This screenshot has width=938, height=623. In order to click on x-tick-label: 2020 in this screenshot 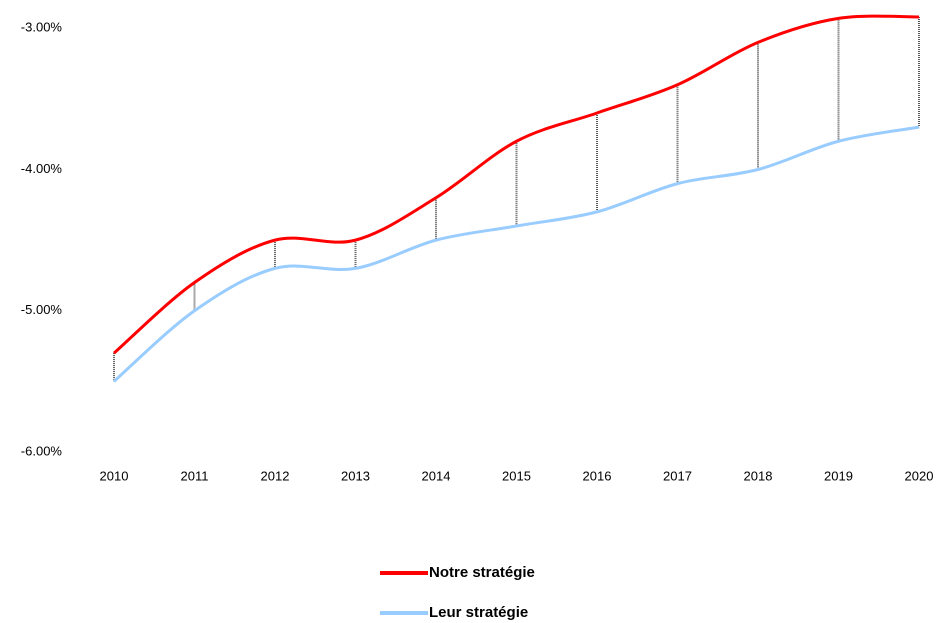, I will do `click(919, 475)`.